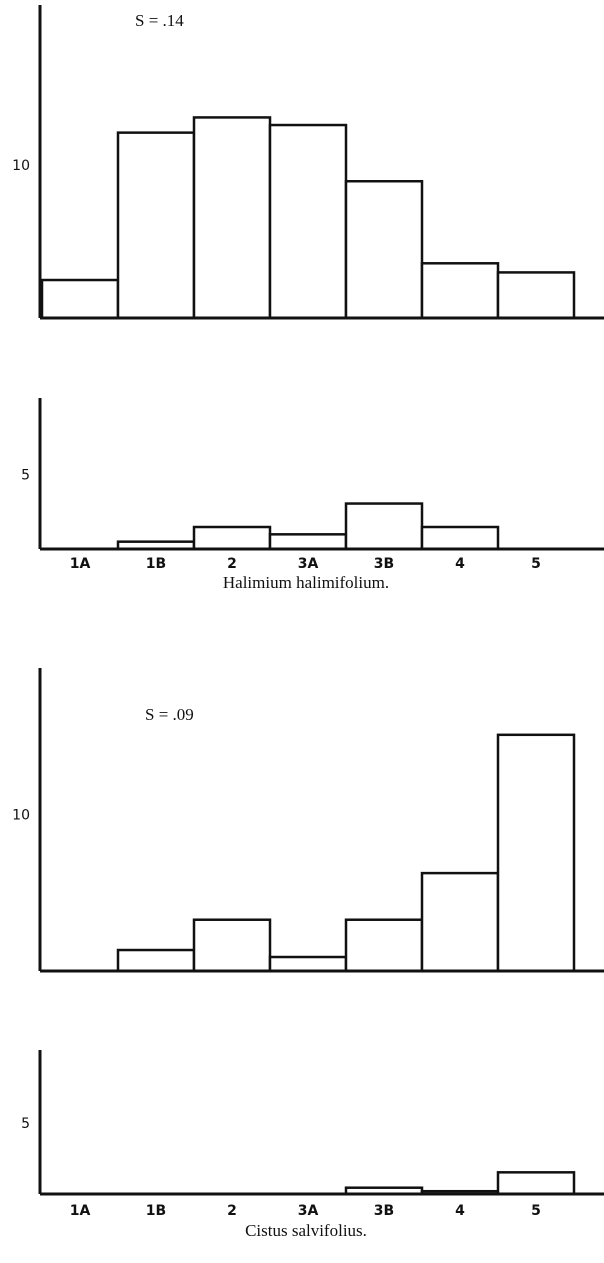 Image resolution: width=604 pixels, height=1263 pixels. Describe the element at coordinates (159, 20) in the screenshot. I see `annotation: S = .14` at that location.